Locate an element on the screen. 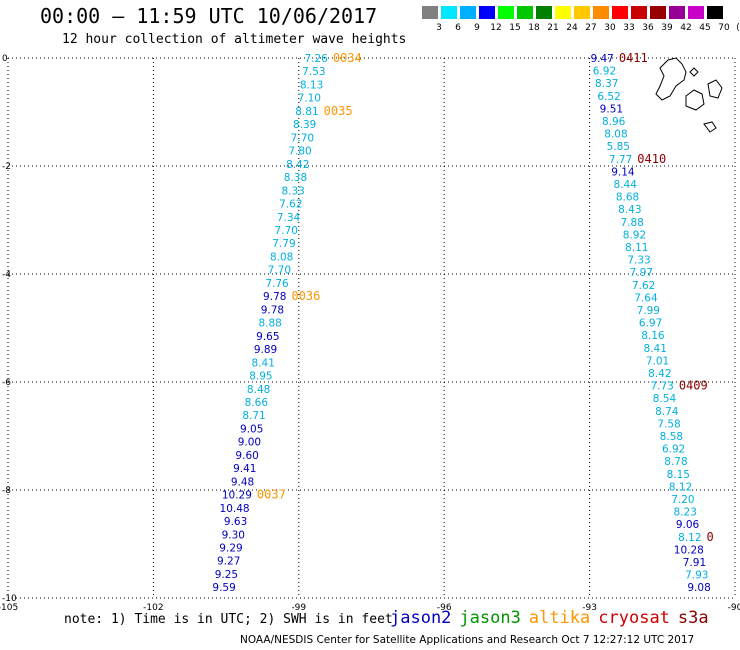  wave-height-value: 7.33 is located at coordinates (638, 261).